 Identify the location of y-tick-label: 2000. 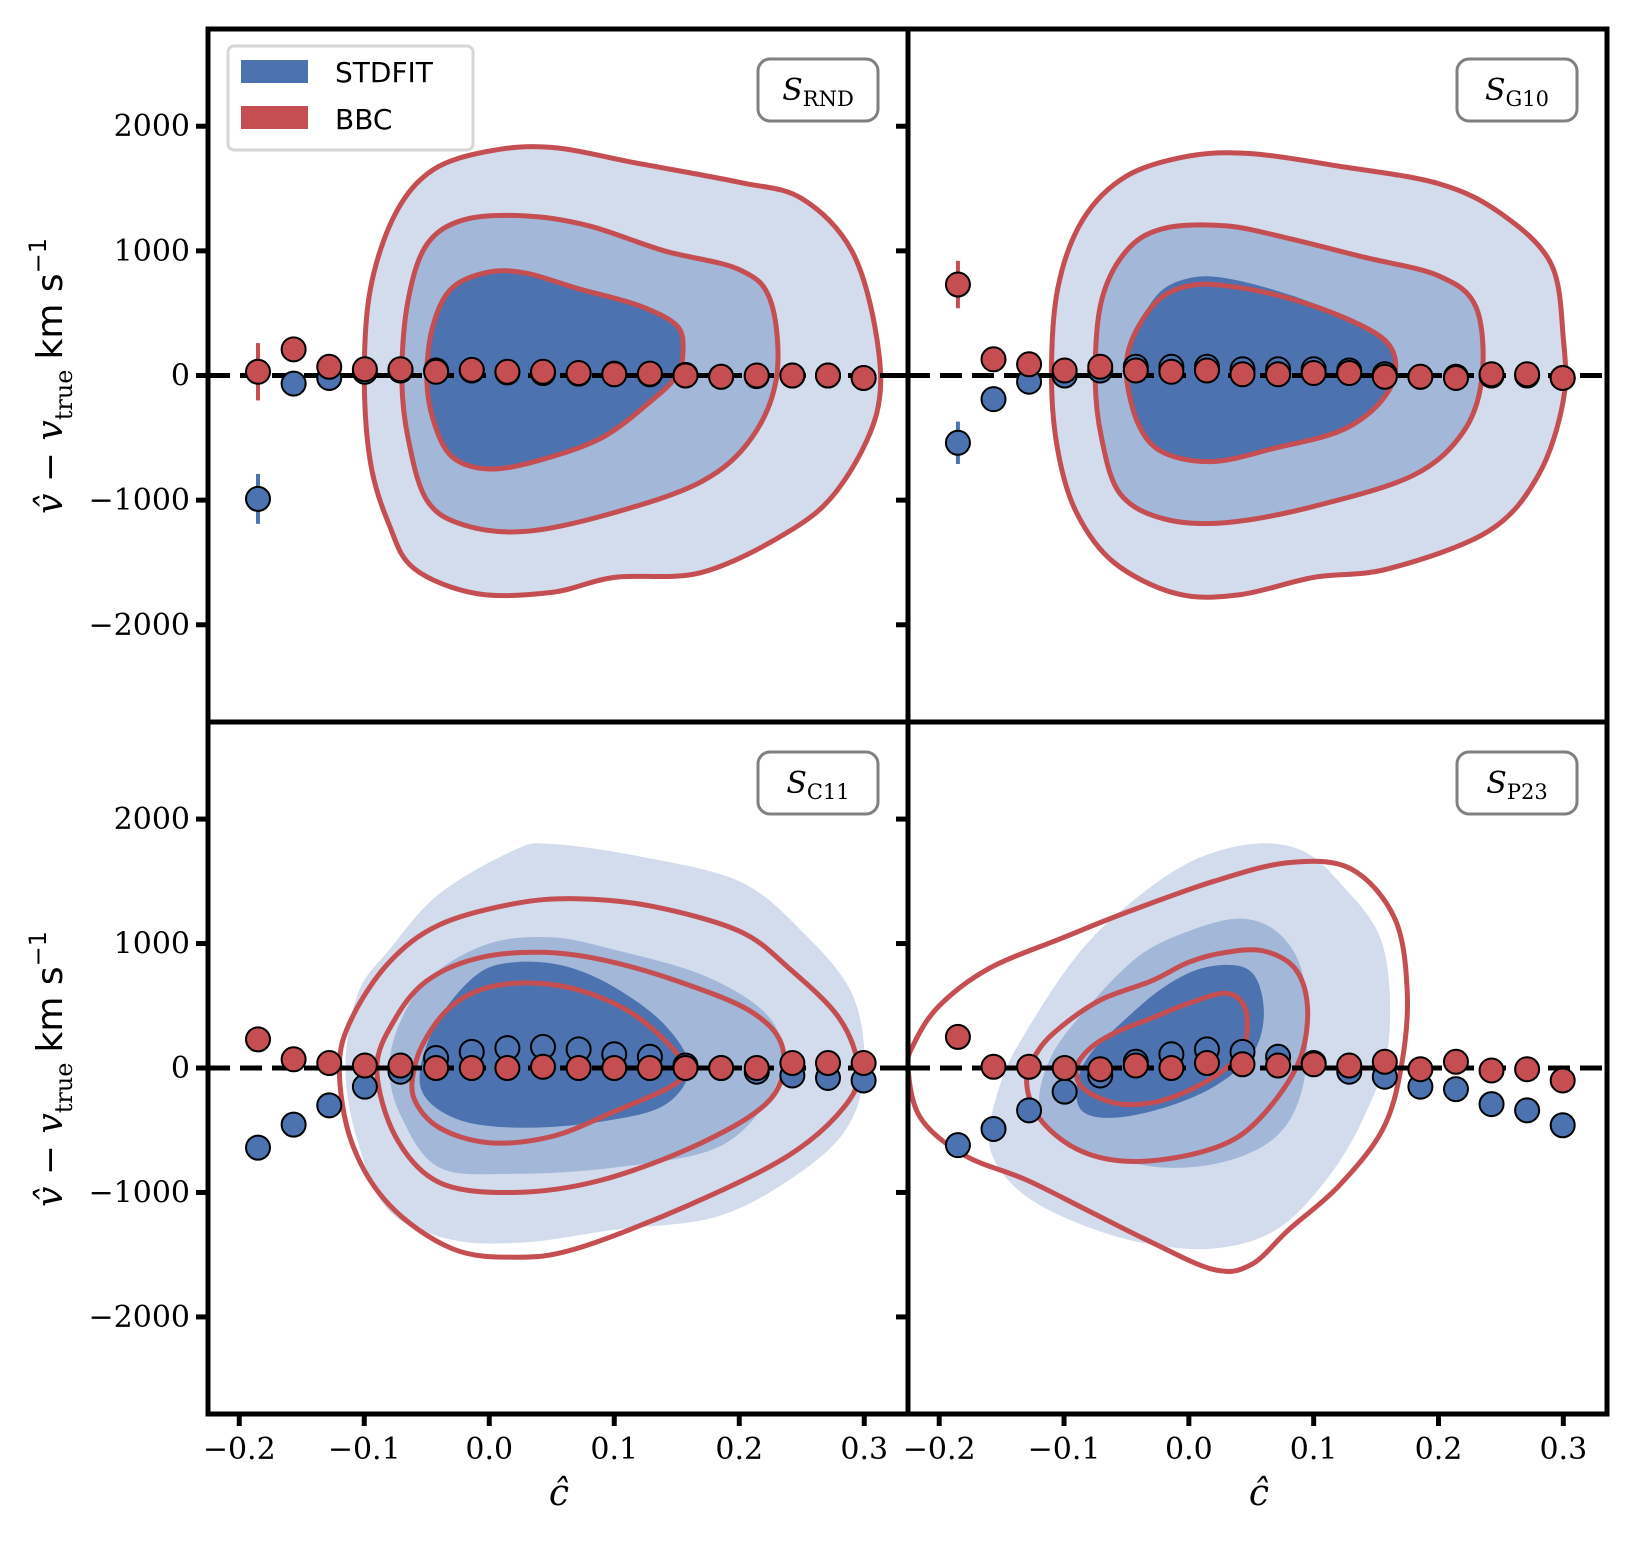
(152, 126).